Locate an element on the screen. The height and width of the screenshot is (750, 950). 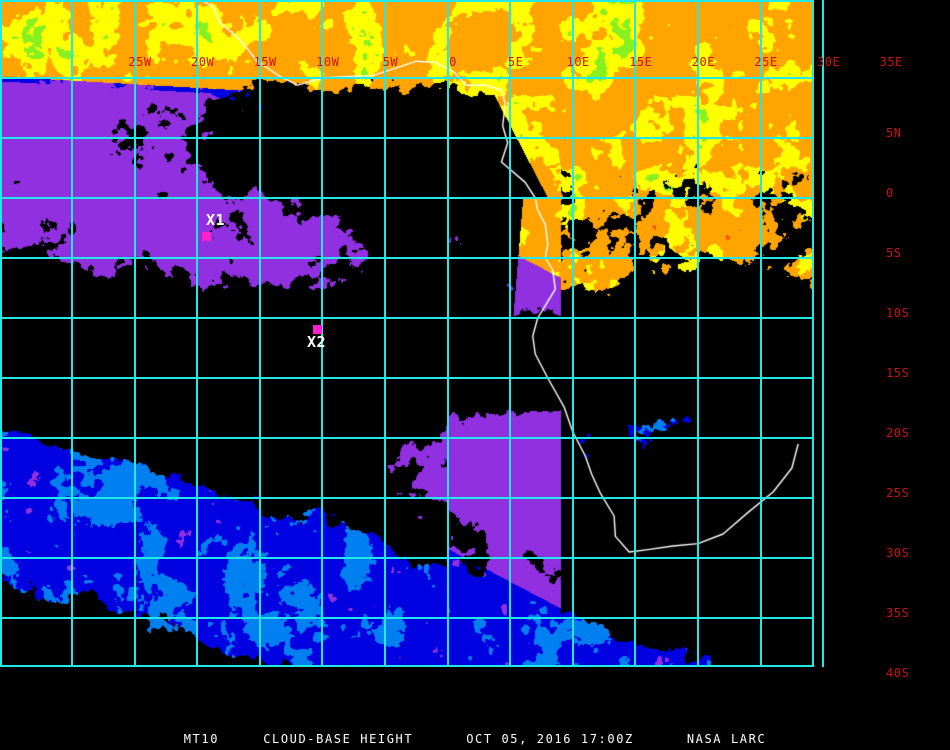
lat-label-5S: 5S is located at coordinates (894, 253).